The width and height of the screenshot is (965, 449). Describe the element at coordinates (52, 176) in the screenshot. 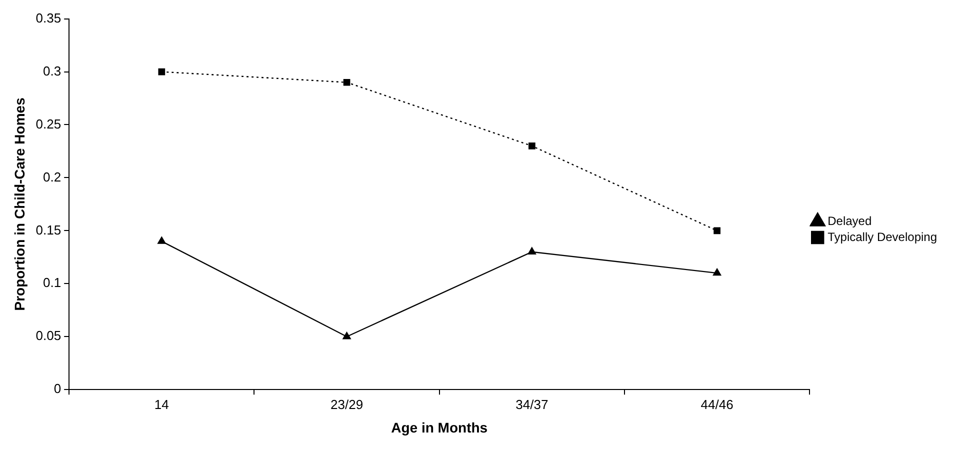

I see `y-tick-label: 0.2` at that location.